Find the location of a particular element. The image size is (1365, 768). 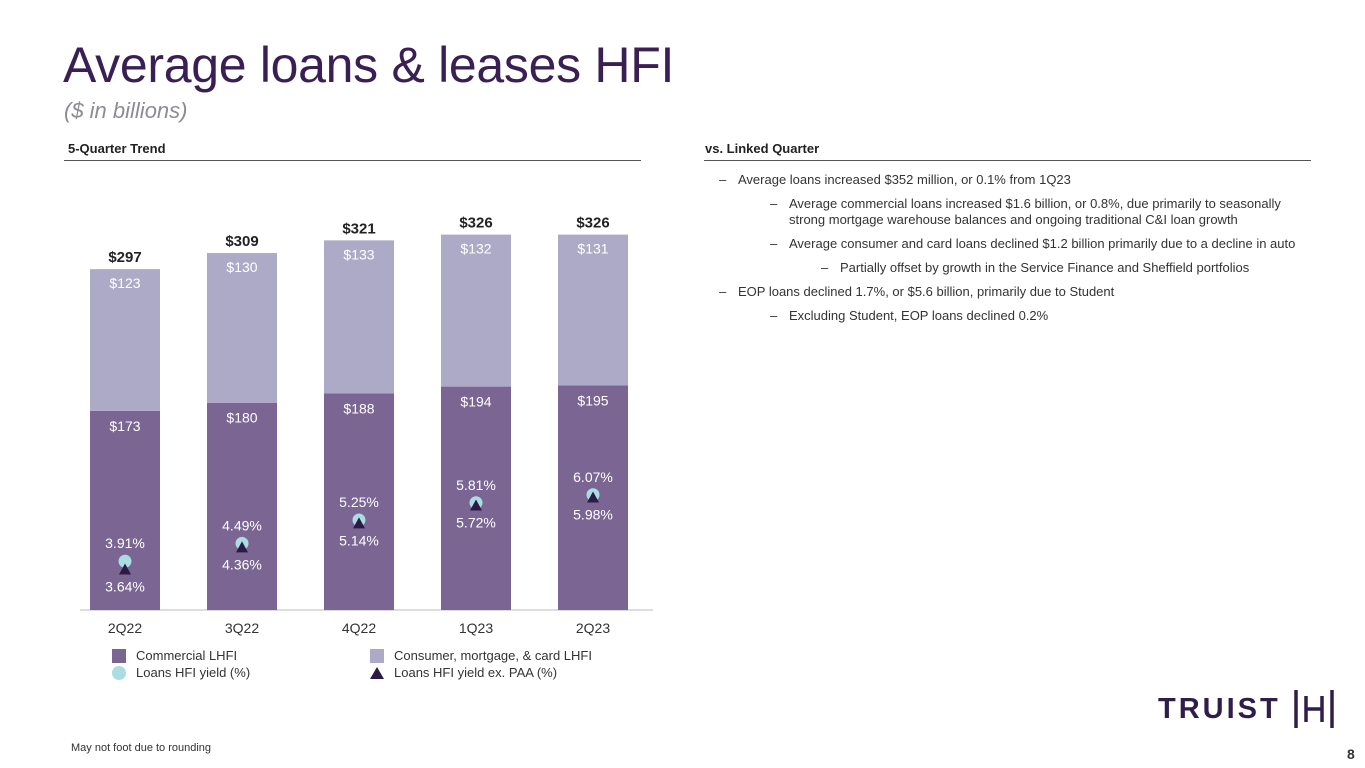

data-label-commercial: $195 is located at coordinates (592, 400).